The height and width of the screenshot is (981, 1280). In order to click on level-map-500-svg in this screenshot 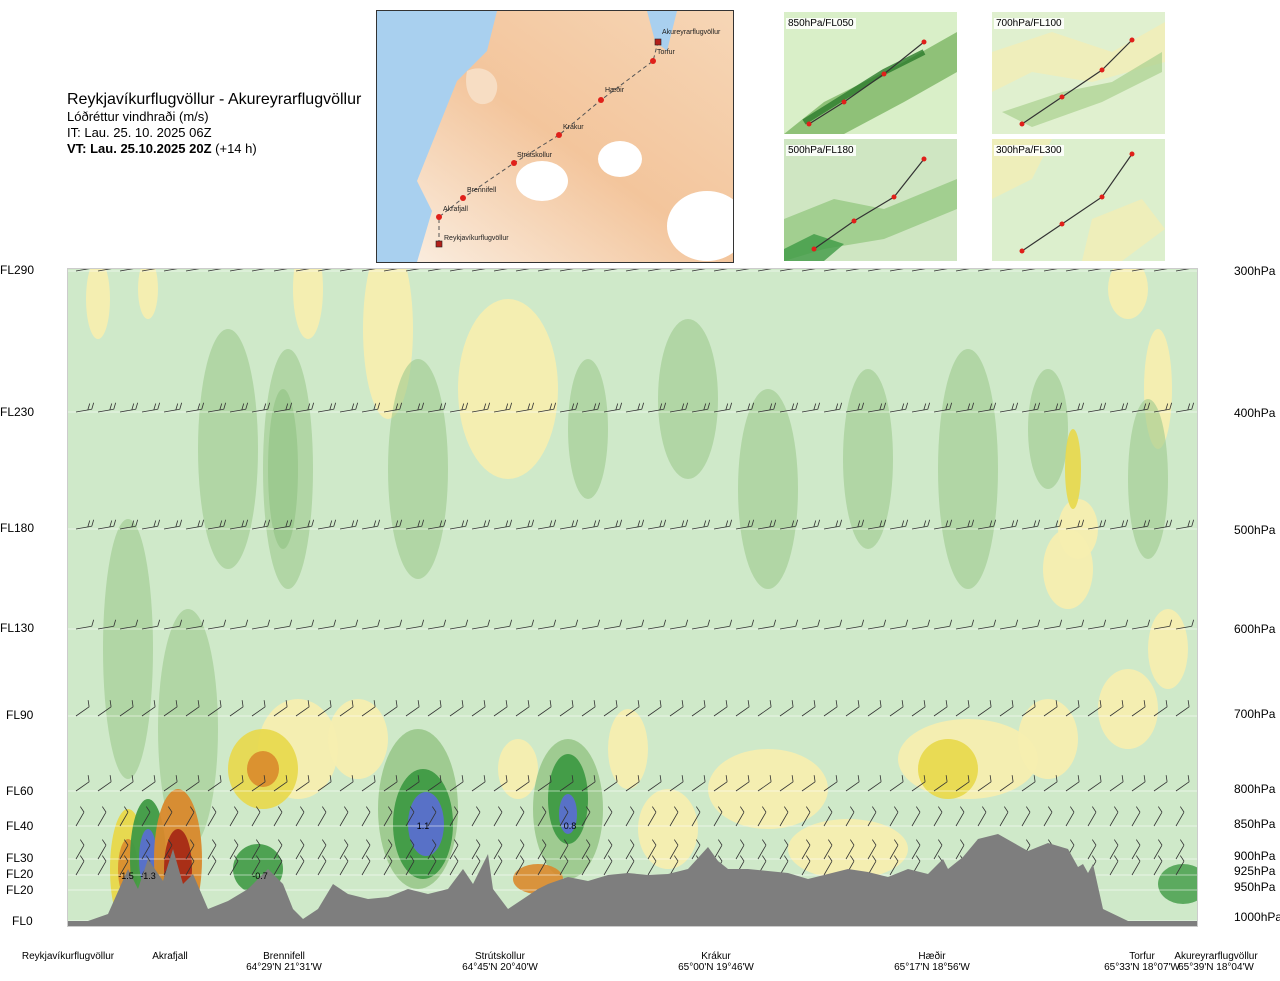, I will do `click(870, 200)`.